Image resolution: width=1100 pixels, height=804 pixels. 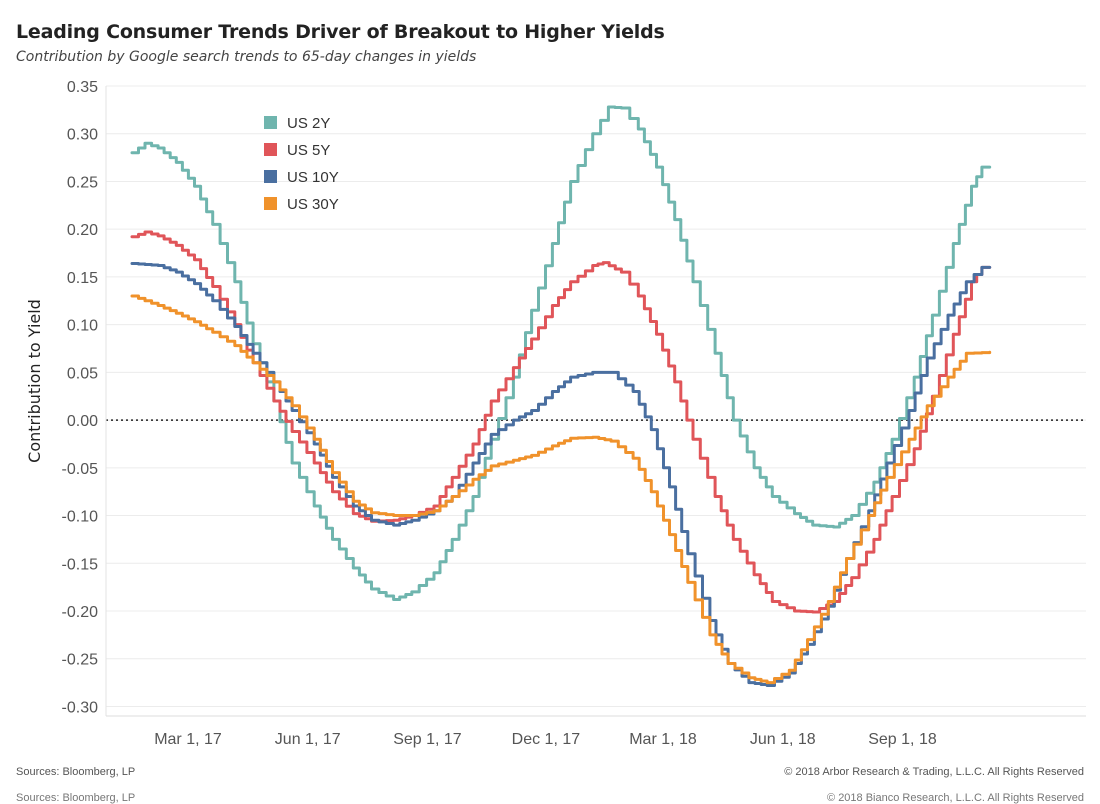 I want to click on y-tick-label: 0.35, so click(x=82, y=87).